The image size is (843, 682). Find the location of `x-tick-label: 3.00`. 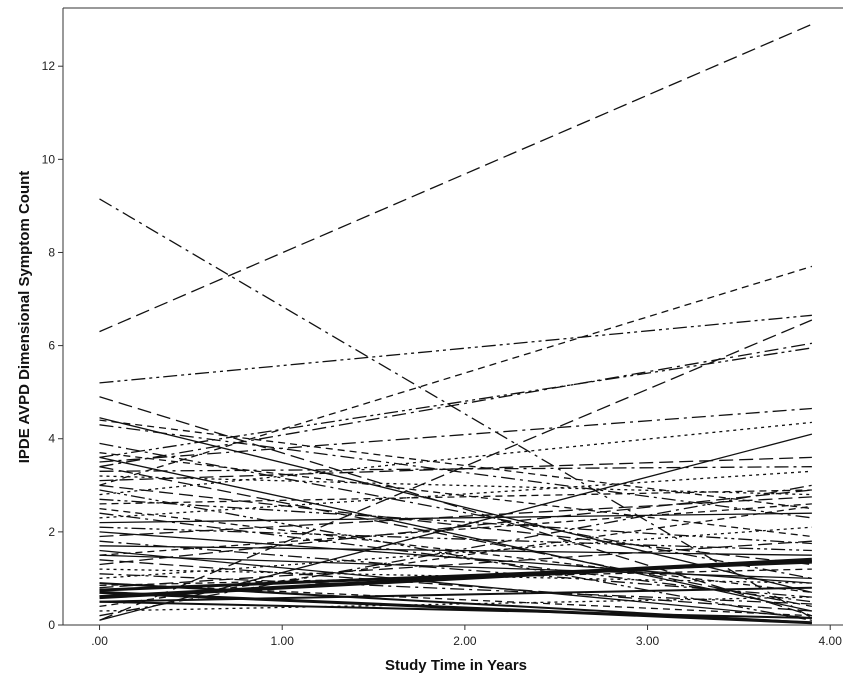

x-tick-label: 3.00 is located at coordinates (648, 641).